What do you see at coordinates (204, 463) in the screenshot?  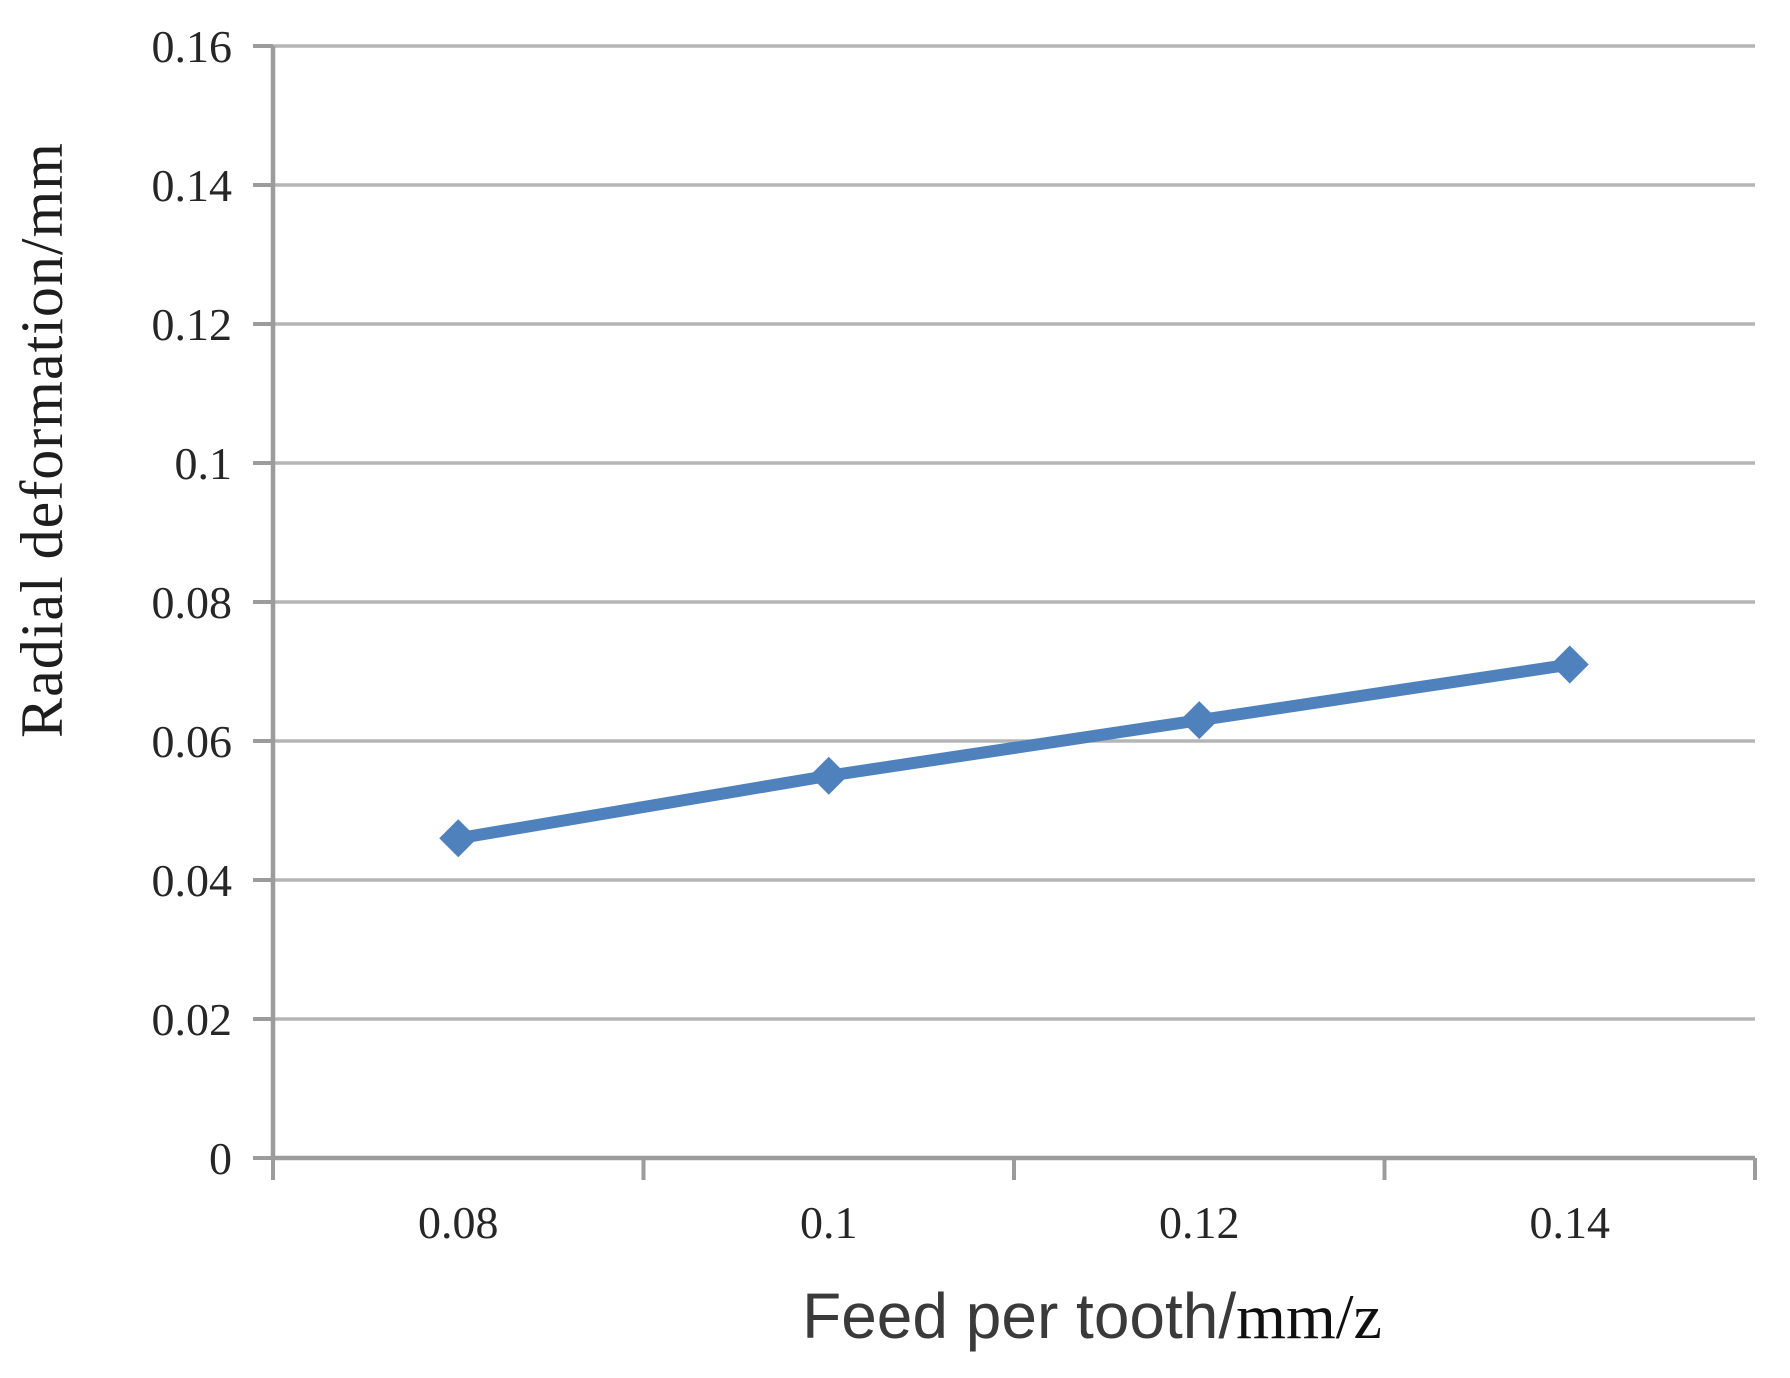 I see `y-tick-label: 0.1` at bounding box center [204, 463].